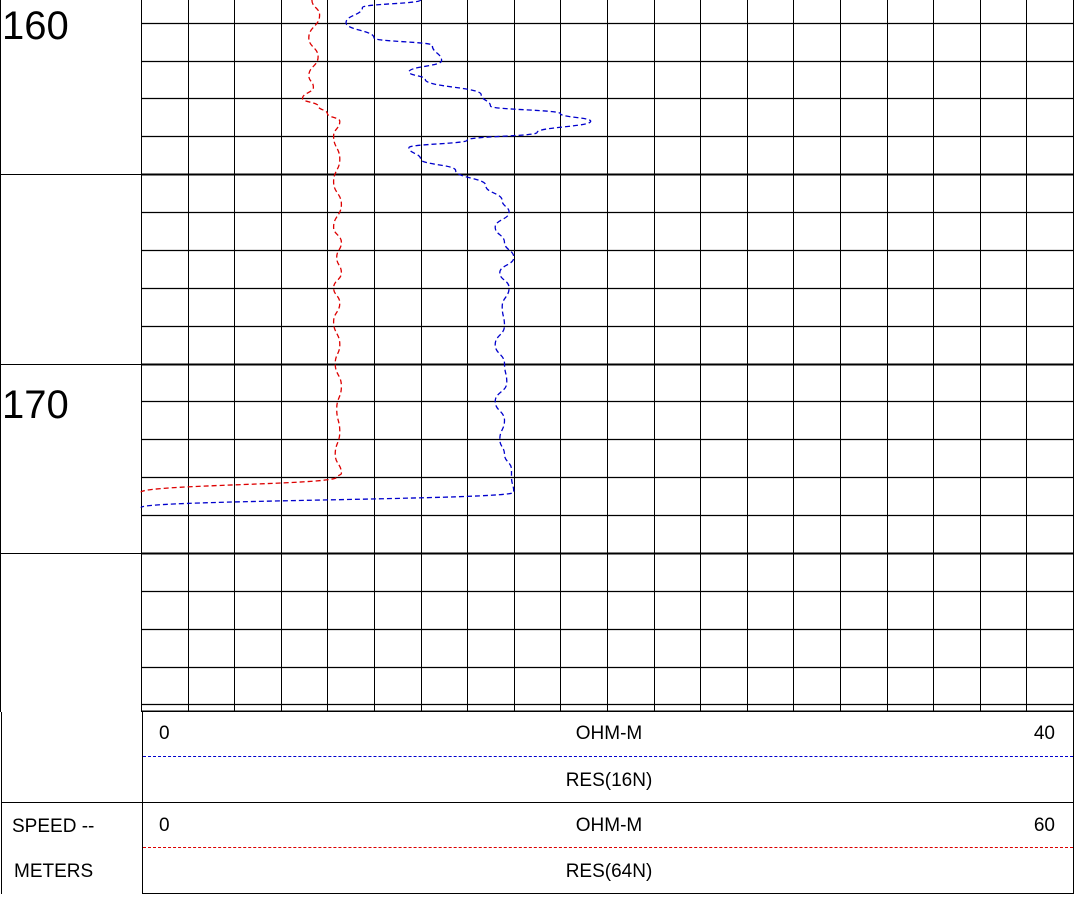 The height and width of the screenshot is (898, 1078). Describe the element at coordinates (35, 26) in the screenshot. I see `depth-label-160: 160` at that location.